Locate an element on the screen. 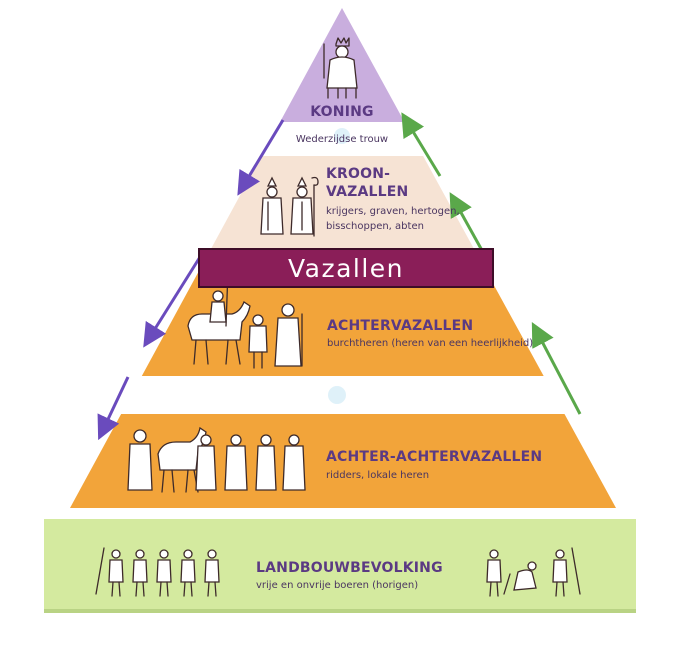  tier-koning-title: KONING is located at coordinates (342, 112).